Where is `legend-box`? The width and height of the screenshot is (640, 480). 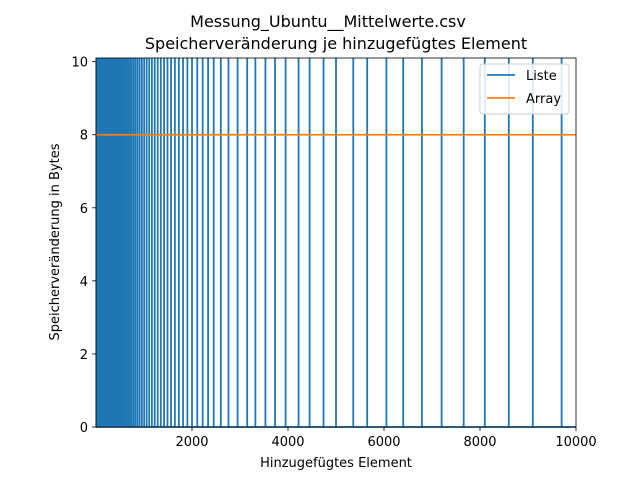
legend-box is located at coordinates (524, 89).